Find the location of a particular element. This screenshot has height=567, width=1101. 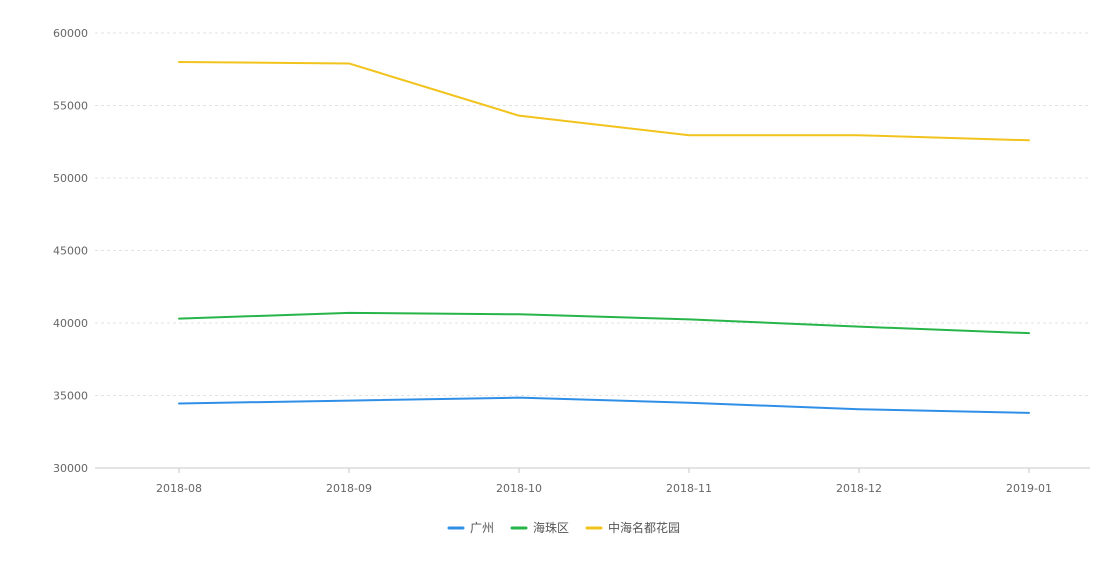

y-tick-label: 50000 is located at coordinates (70, 178).